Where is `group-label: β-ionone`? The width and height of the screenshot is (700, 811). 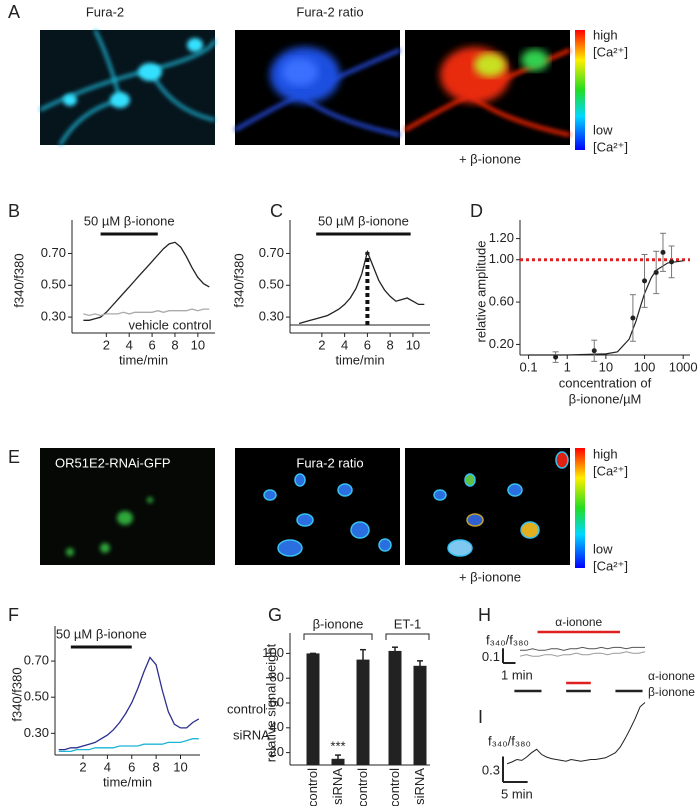
group-label: β-ionone is located at coordinates (338, 623).